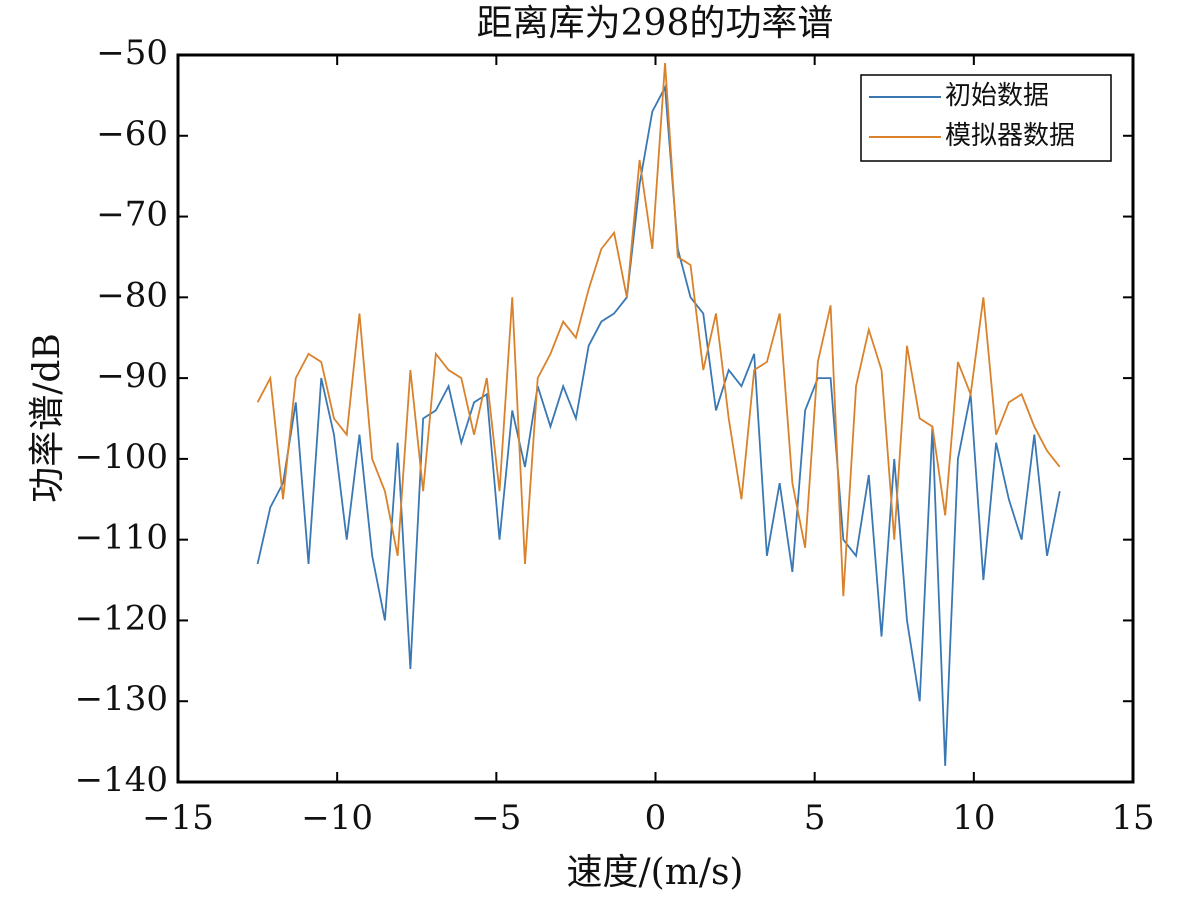 Image resolution: width=1180 pixels, height=902 pixels. What do you see at coordinates (655, 872) in the screenshot?
I see `x-axis-label: 速度/(m/s)` at bounding box center [655, 872].